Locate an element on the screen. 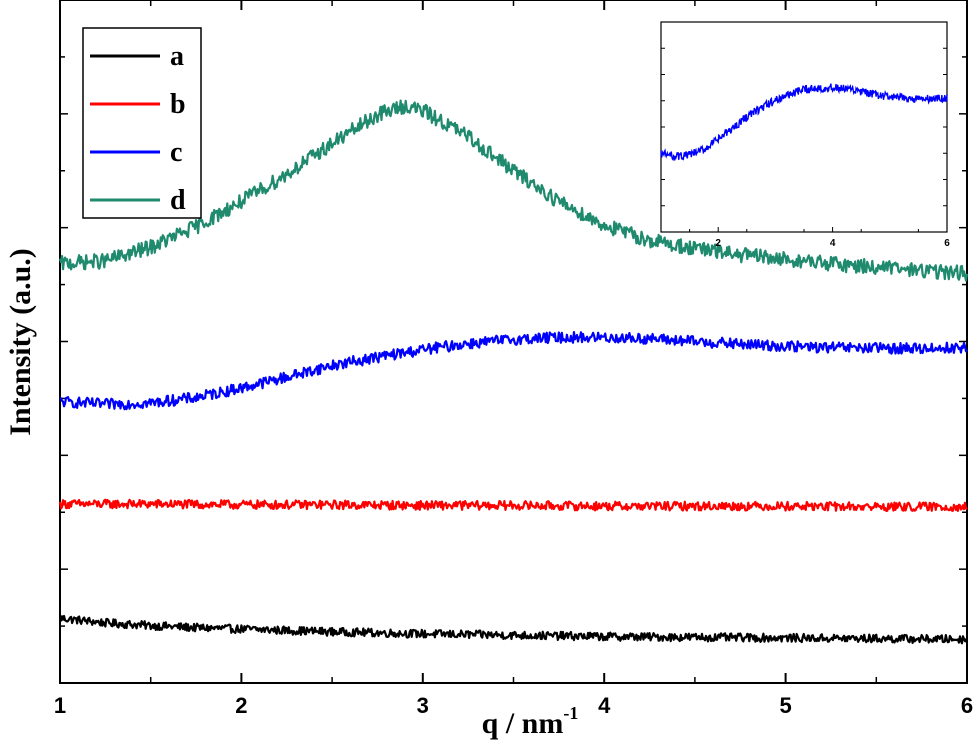 The image size is (980, 749). x-axis-title: q / nm-1 is located at coordinates (530, 721).